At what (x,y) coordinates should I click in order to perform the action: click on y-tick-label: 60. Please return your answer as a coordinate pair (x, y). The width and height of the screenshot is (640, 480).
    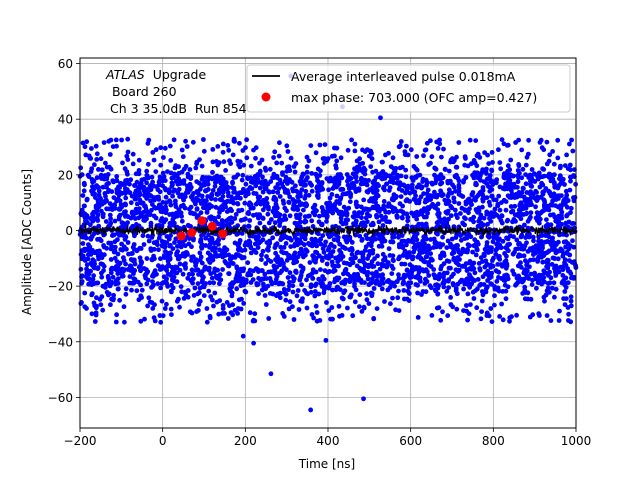
    Looking at the image, I should click on (65, 64).